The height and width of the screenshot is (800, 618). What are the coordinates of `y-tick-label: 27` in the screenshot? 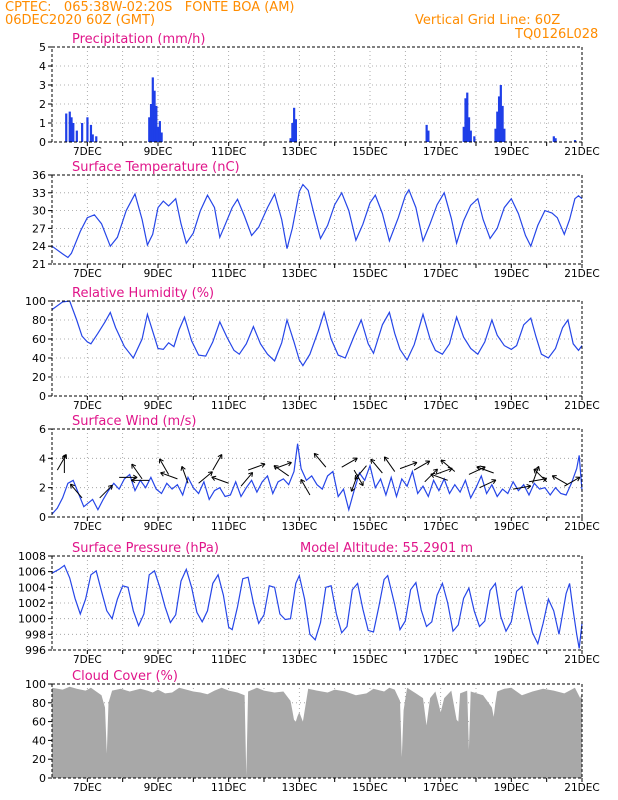 It's located at (39, 228).